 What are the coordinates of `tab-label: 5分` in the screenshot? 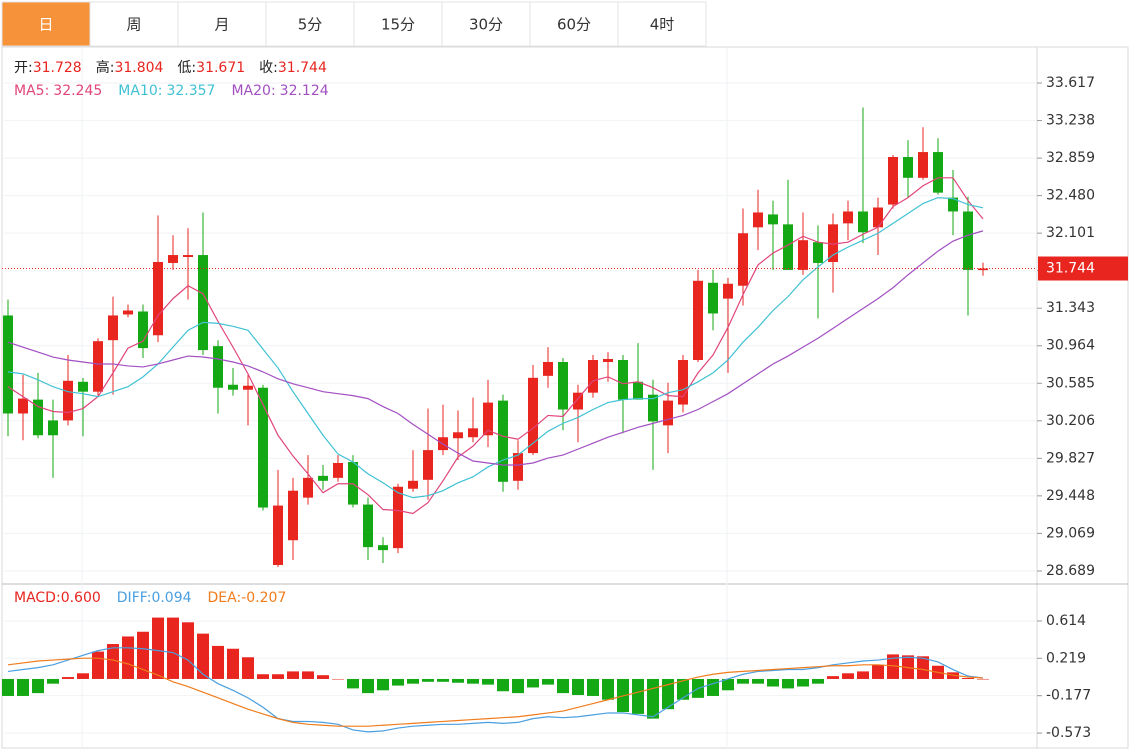 It's located at (310, 25).